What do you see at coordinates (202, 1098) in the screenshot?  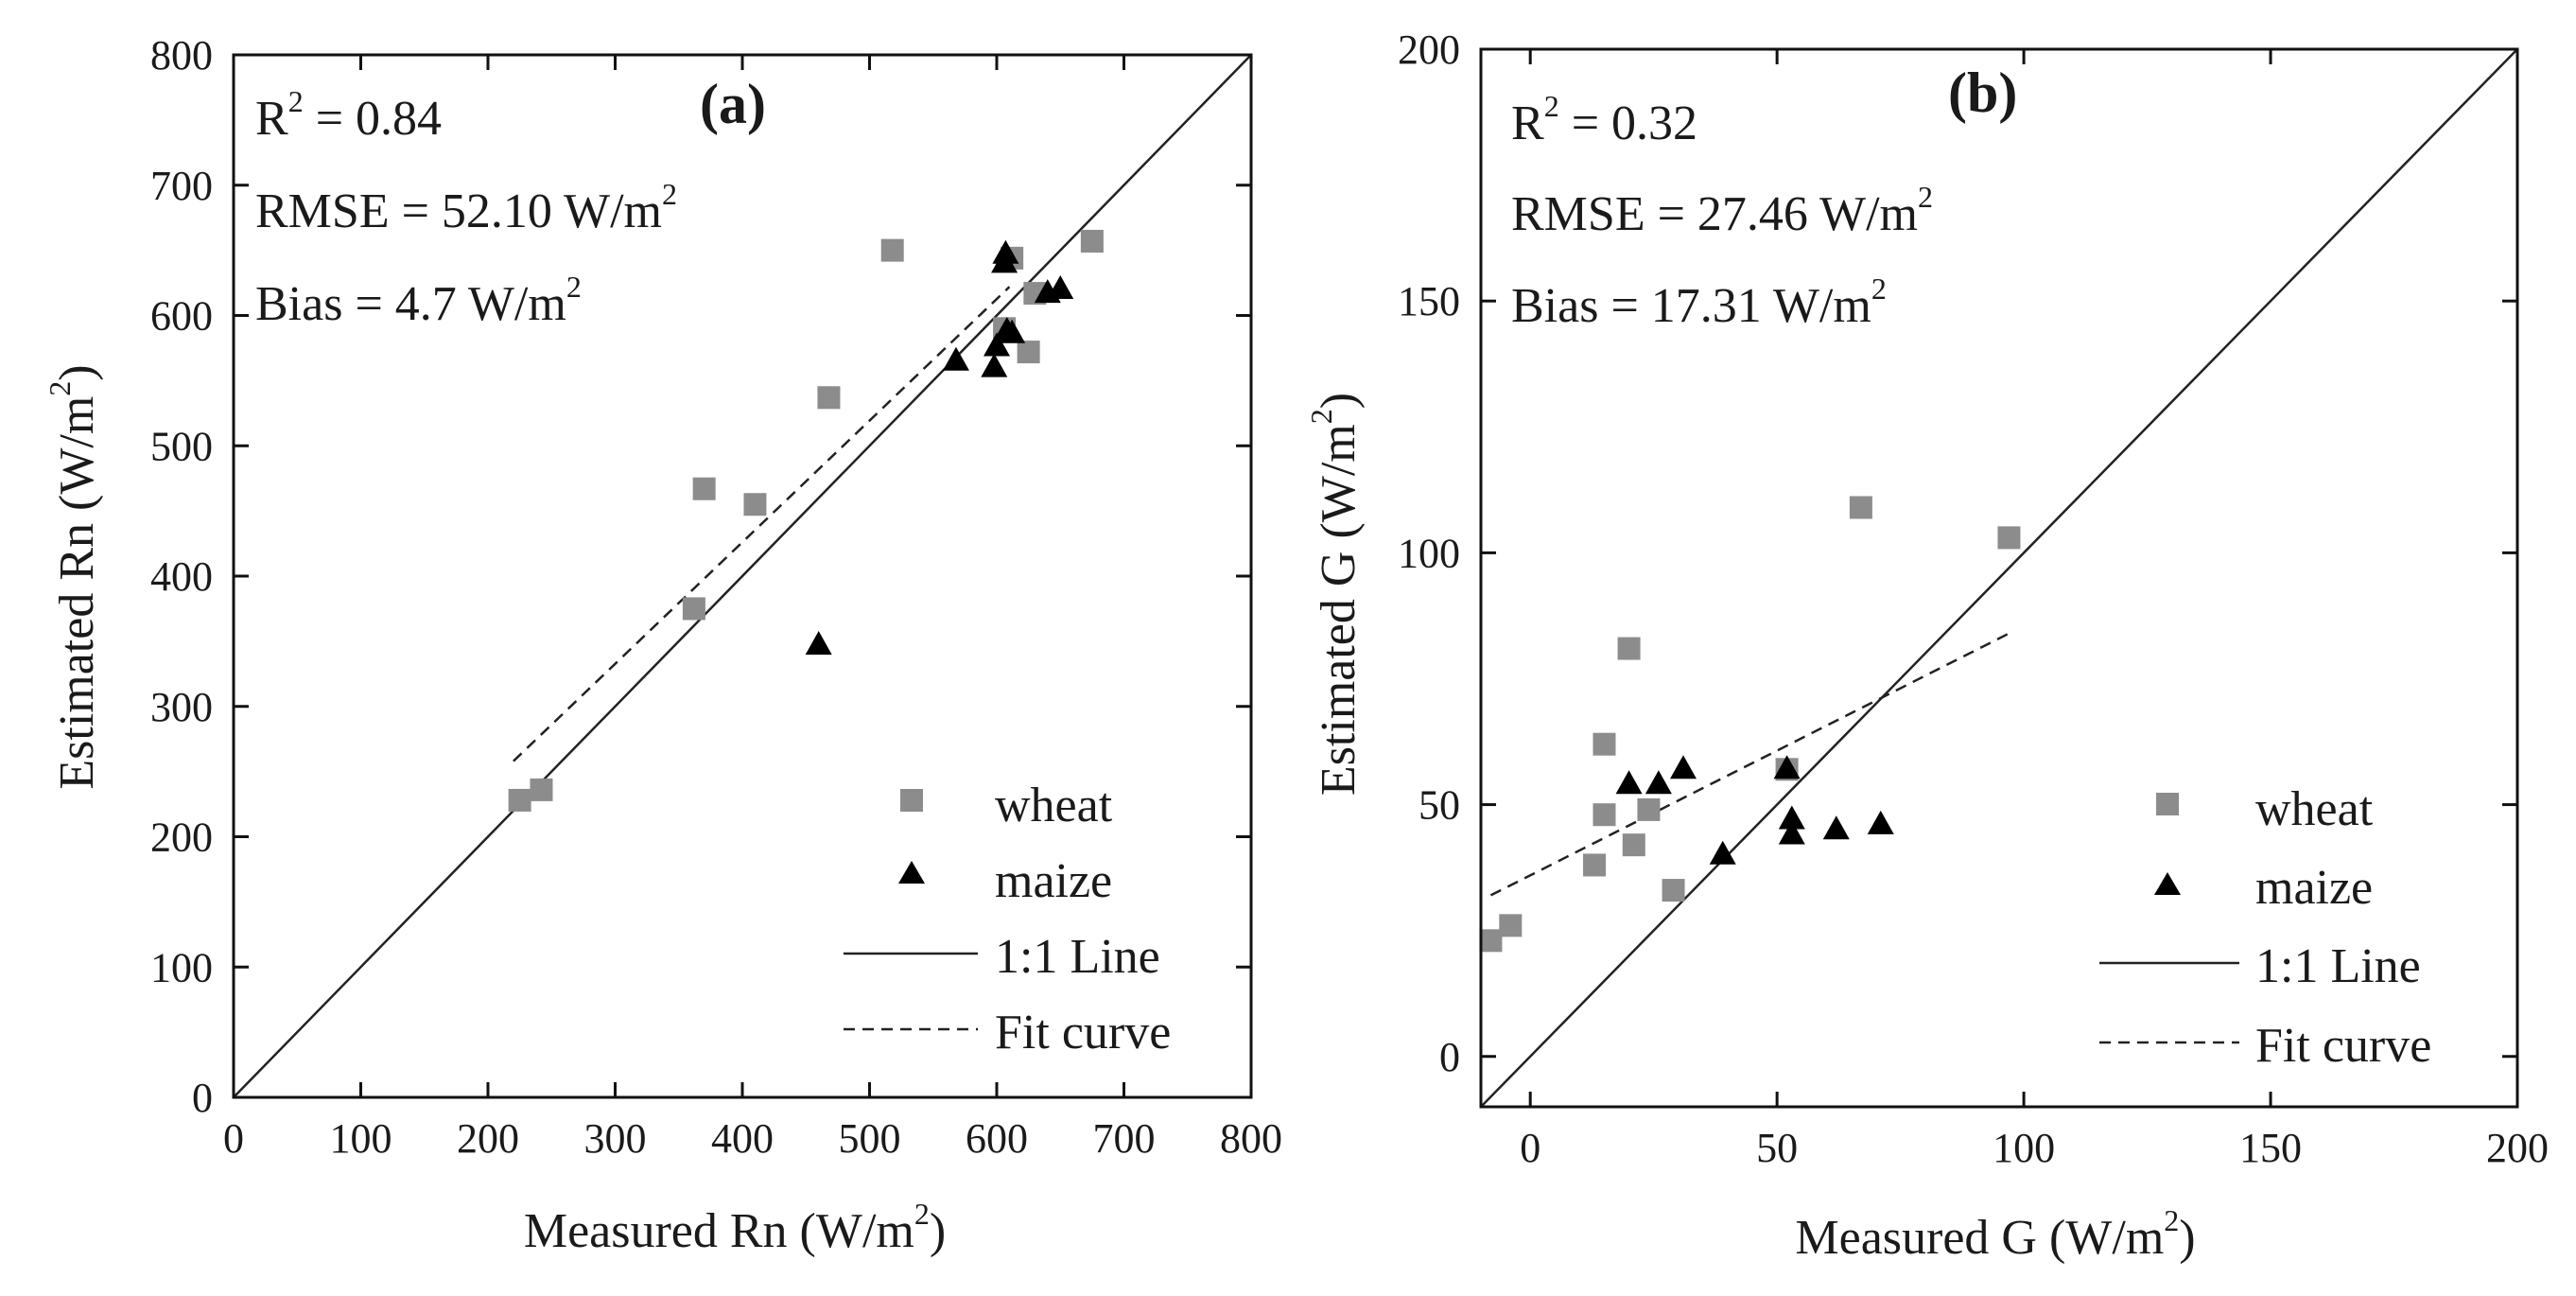 I see `panel-a-y-tick-label: 0` at bounding box center [202, 1098].